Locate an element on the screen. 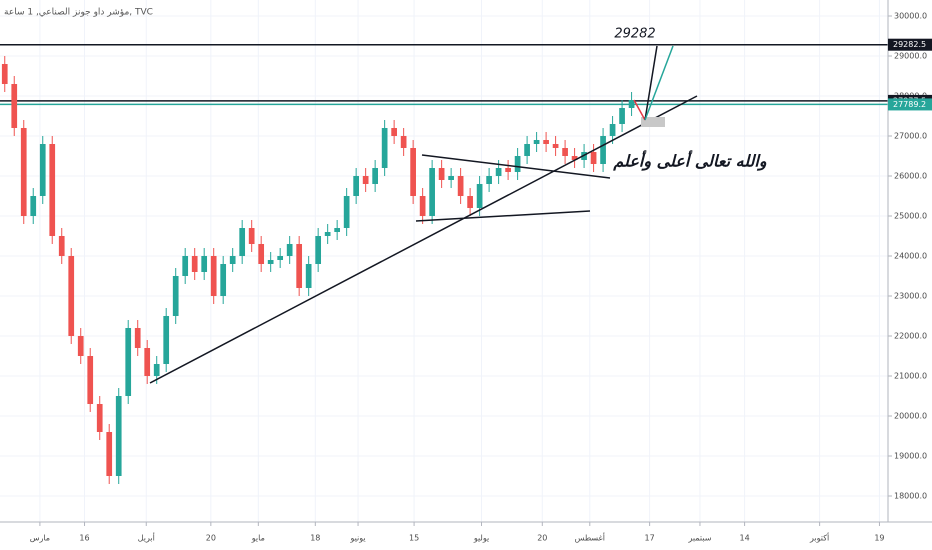  annotation: والله تعالى أعلى وأعلم is located at coordinates (689, 161).